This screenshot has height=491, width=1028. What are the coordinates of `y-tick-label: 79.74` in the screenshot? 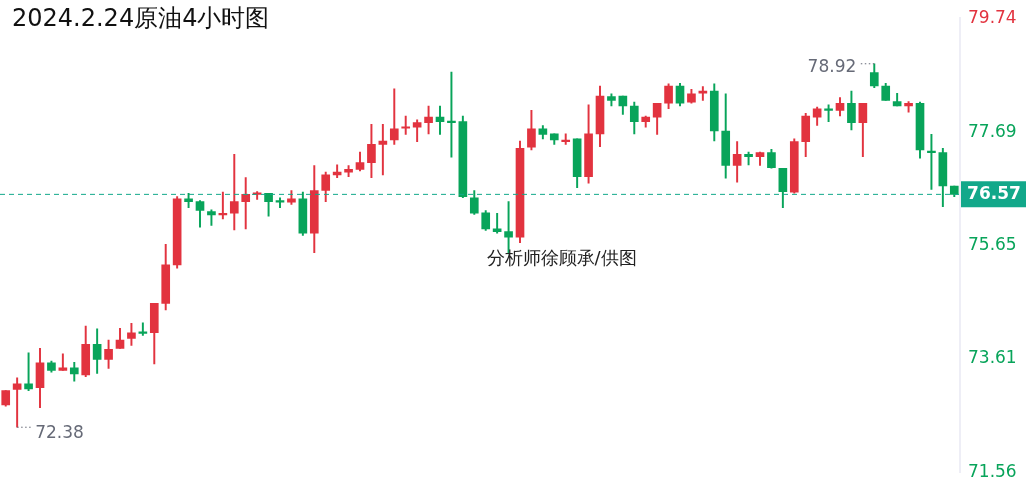 It's located at (992, 16).